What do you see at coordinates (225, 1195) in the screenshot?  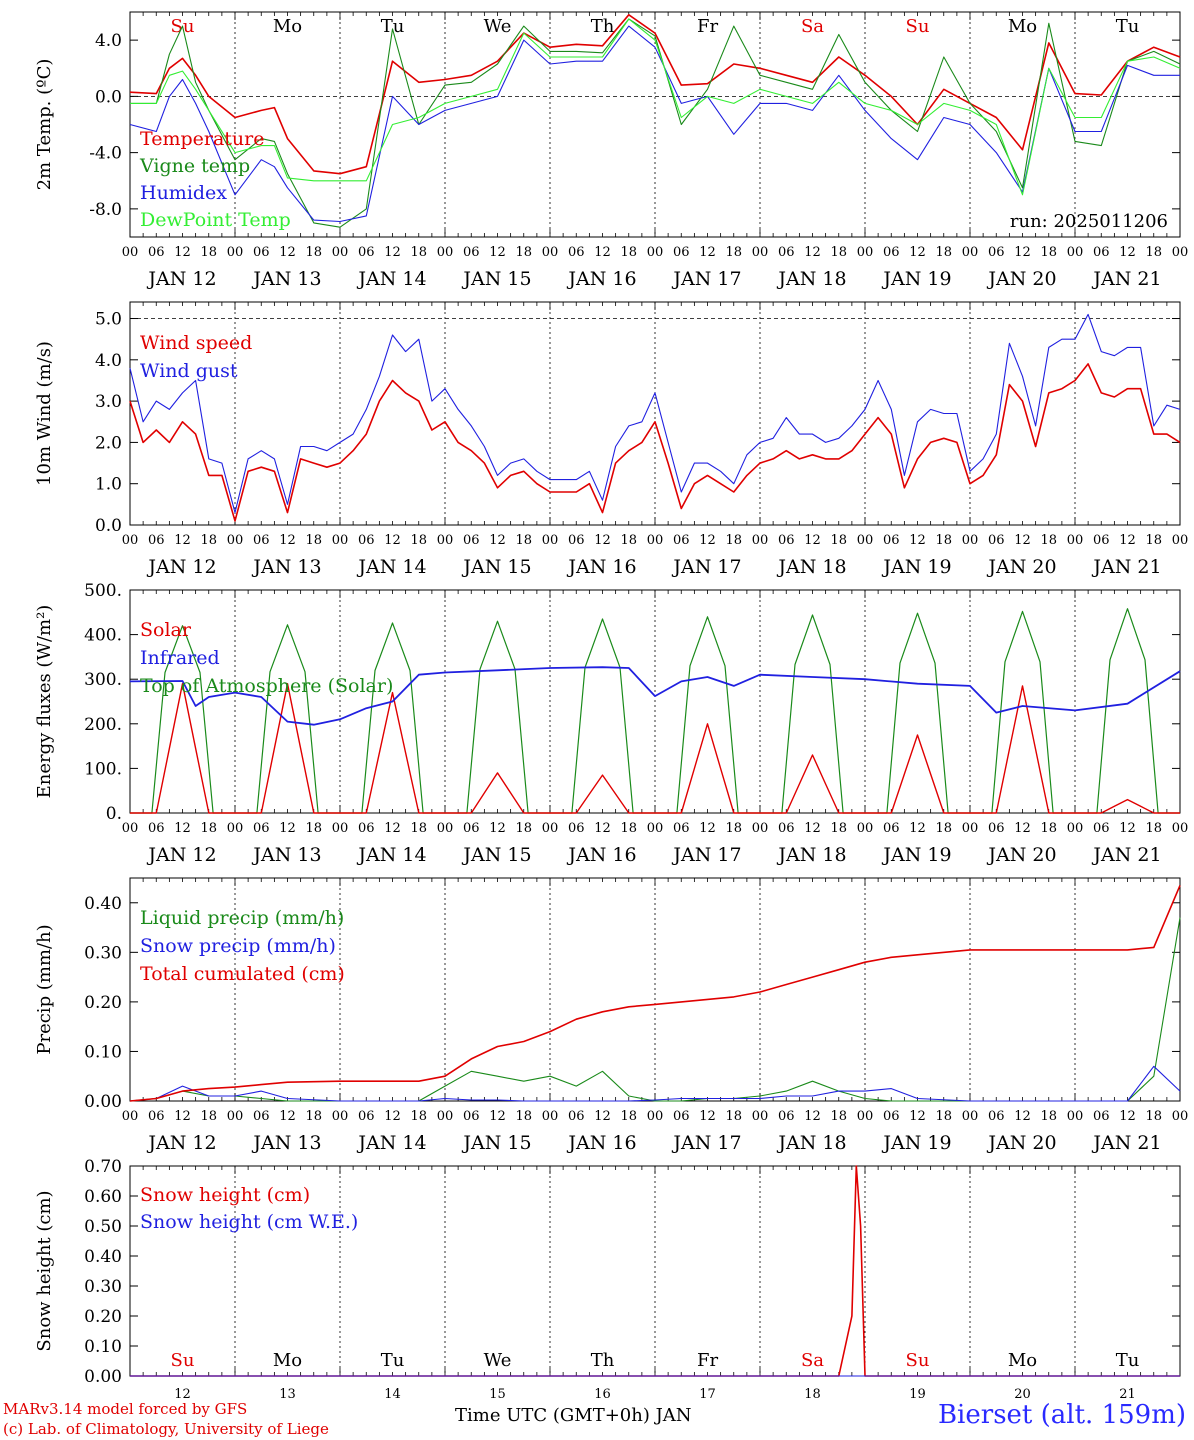 I see `legend-entry: Snow height (cm)` at bounding box center [225, 1195].